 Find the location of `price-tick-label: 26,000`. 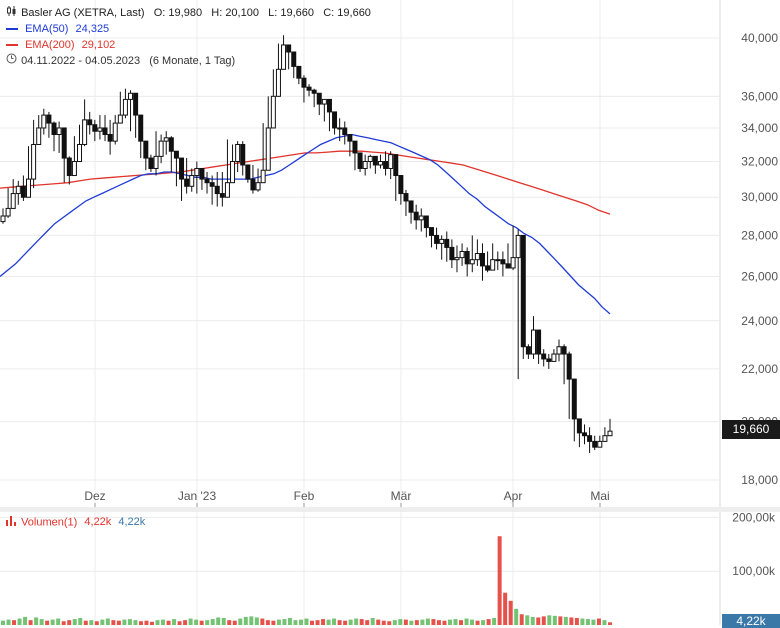

price-tick-label: 26,000 is located at coordinates (759, 276).